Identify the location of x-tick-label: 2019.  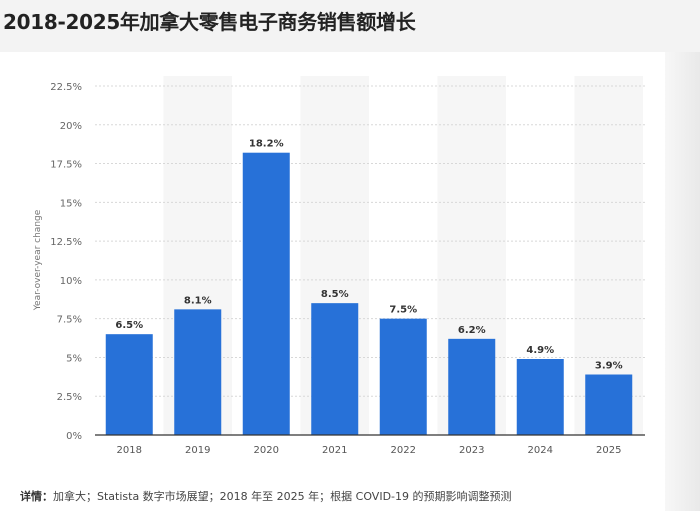
(197, 450).